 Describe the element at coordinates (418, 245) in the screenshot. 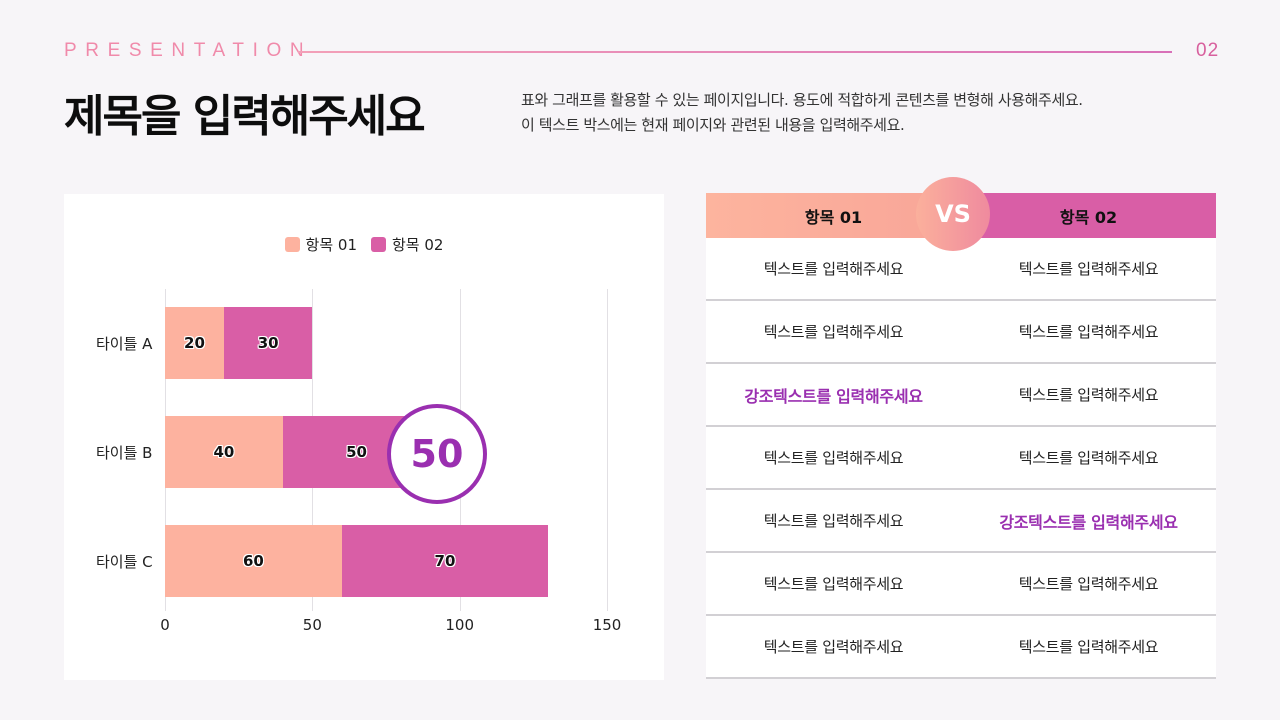

I see `legend-label-series2: 항목 02` at that location.